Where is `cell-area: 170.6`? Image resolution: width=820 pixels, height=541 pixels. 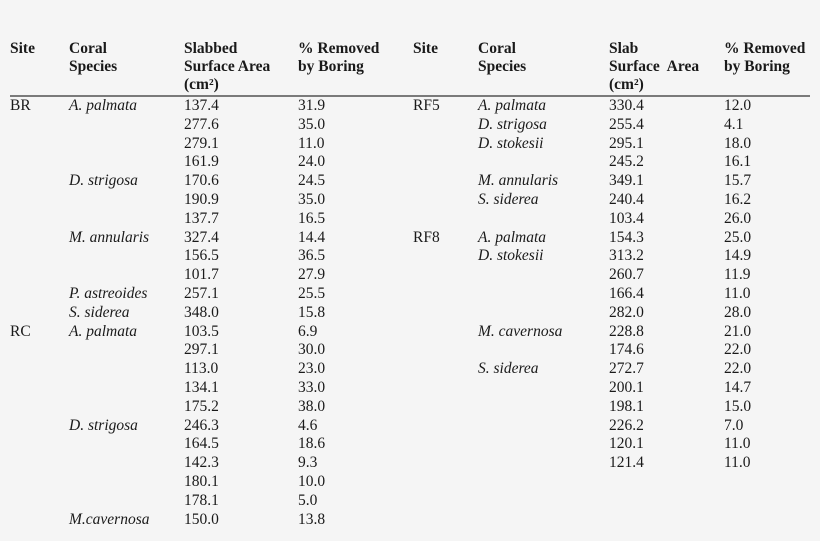 cell-area: 170.6 is located at coordinates (201, 181).